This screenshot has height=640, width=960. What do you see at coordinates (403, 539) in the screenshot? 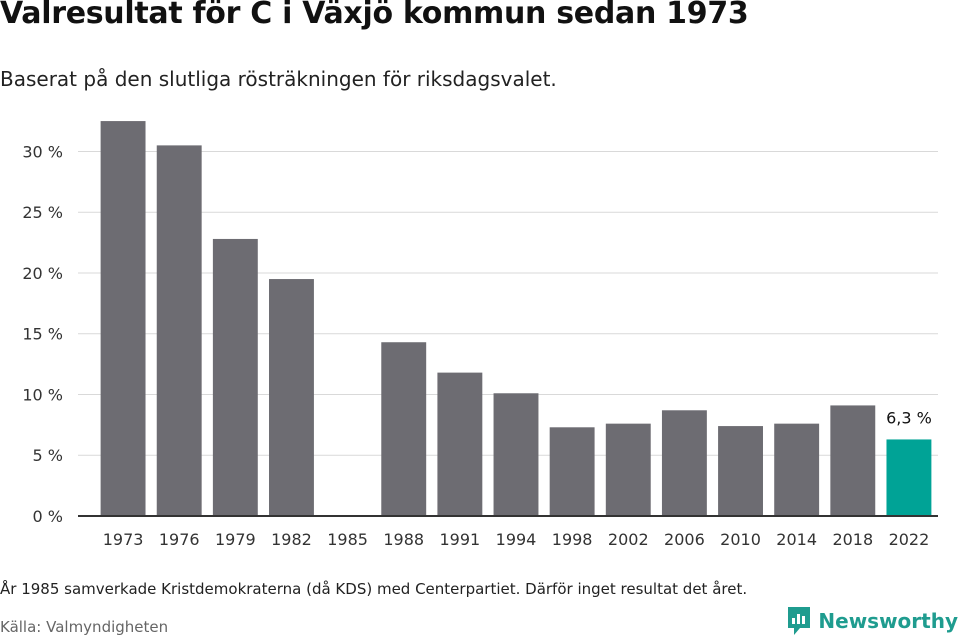
I see `x-tick-label: 1988` at bounding box center [403, 539].